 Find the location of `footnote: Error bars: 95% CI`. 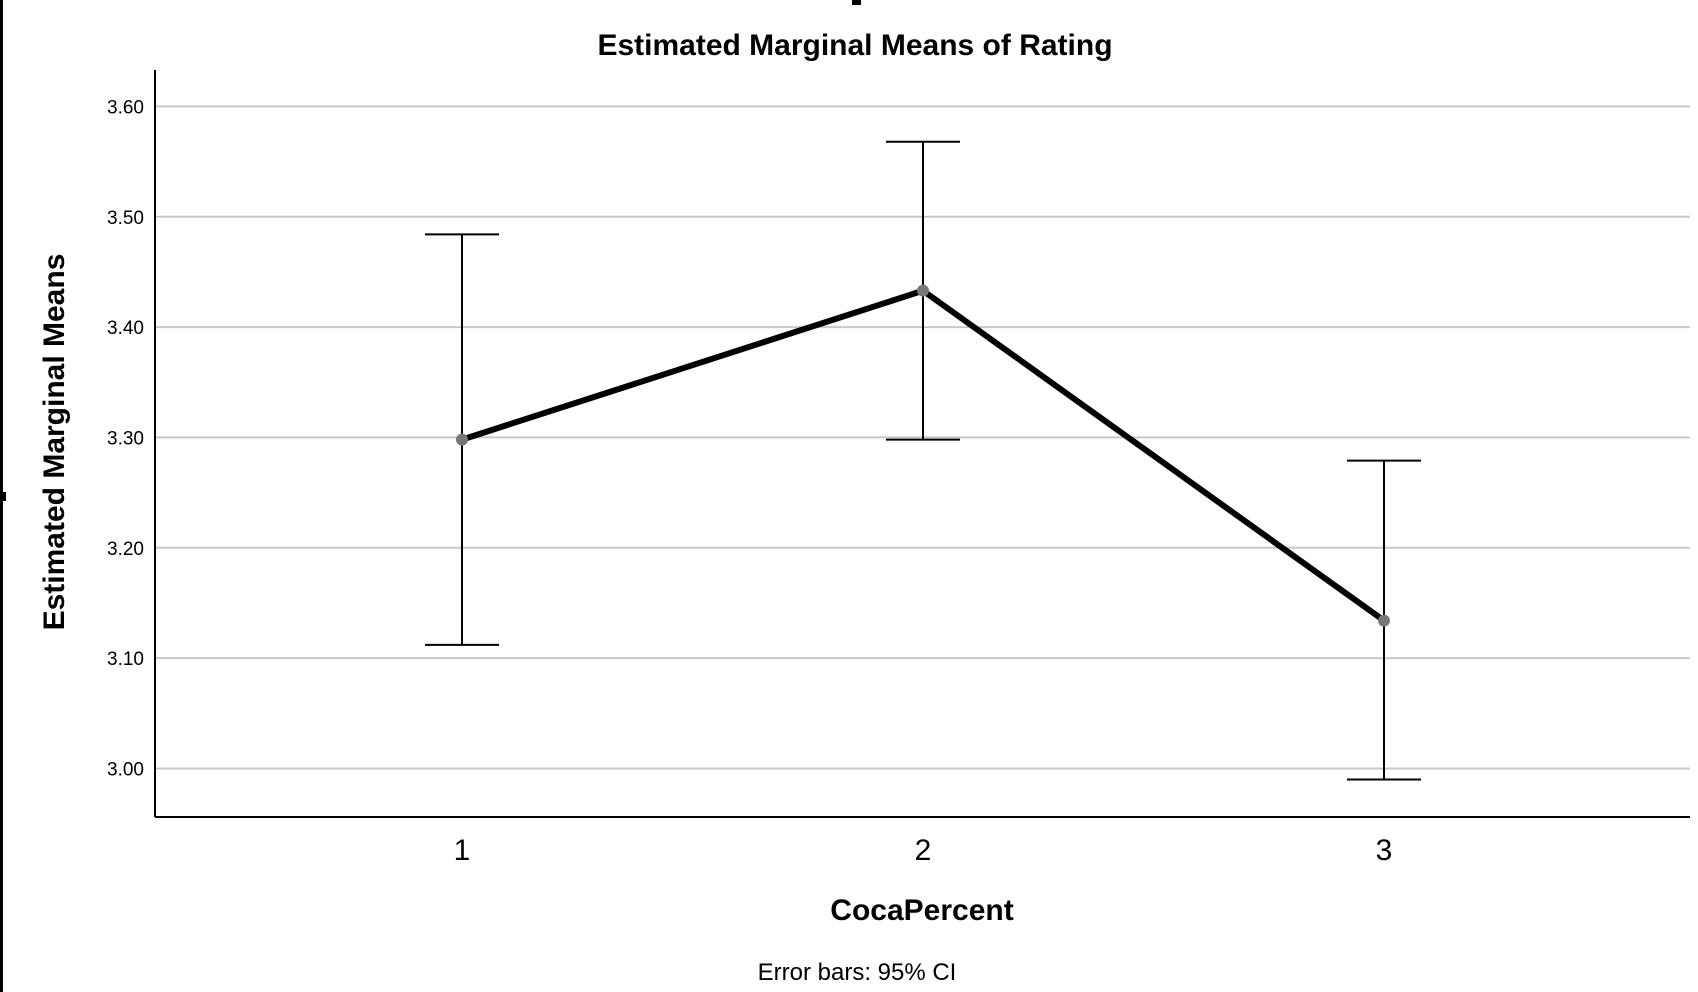

footnote: Error bars: 95% CI is located at coordinates (857, 972).